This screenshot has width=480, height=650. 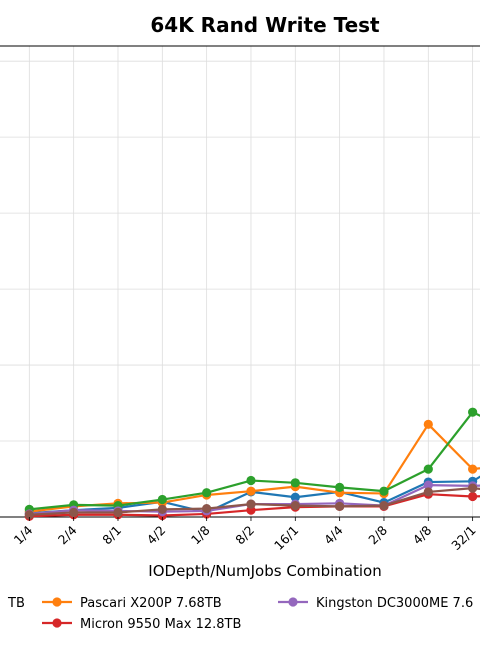 What do you see at coordinates (67, 534) in the screenshot?
I see `x-tick-label: 2/4` at bounding box center [67, 534].